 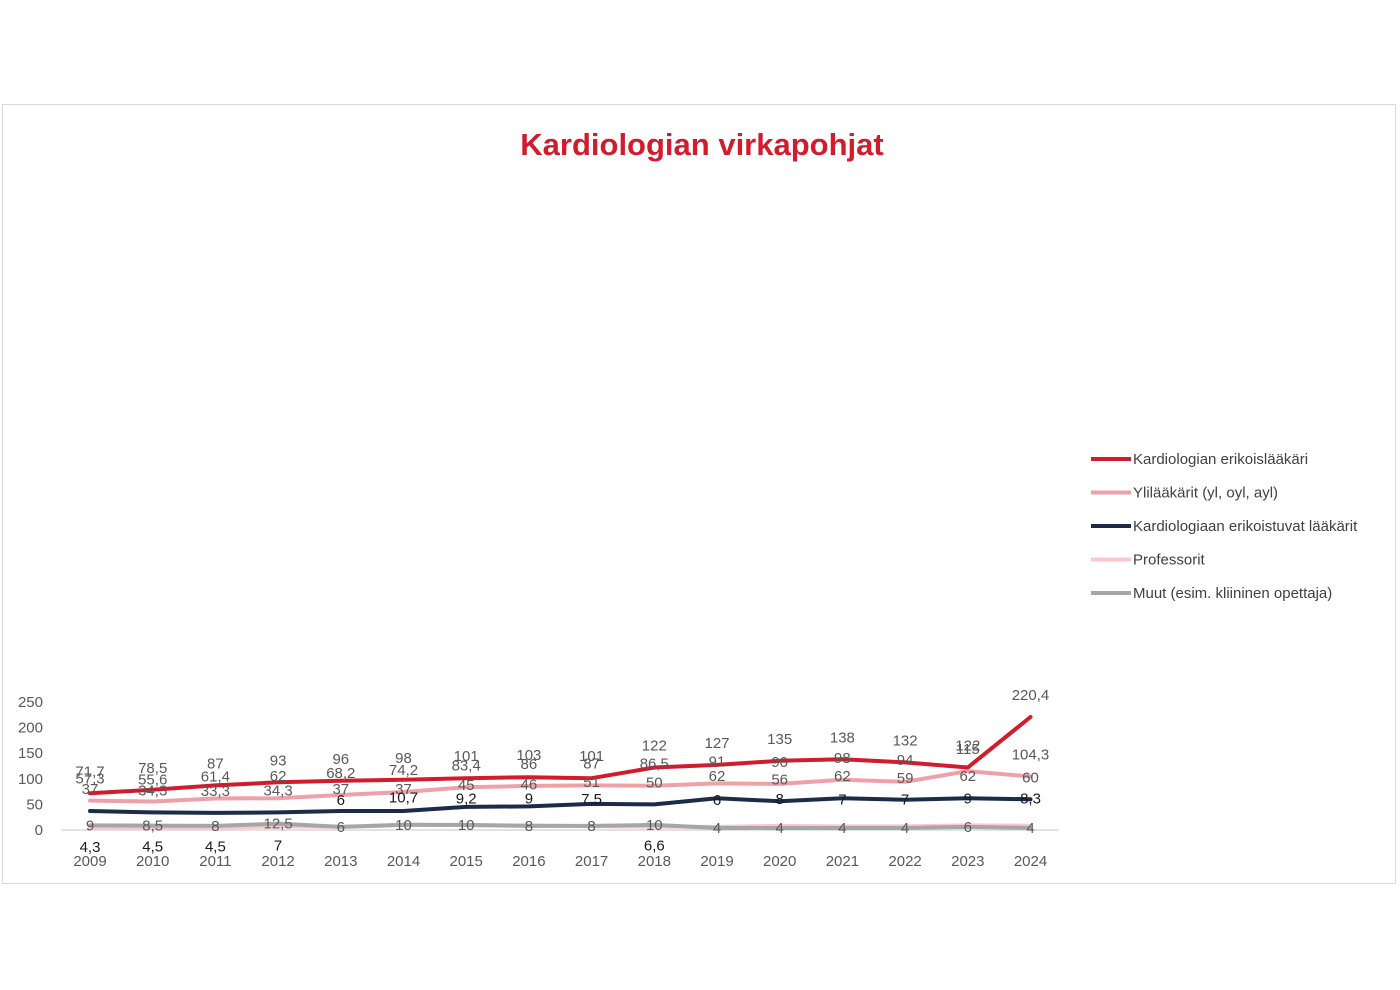 I want to click on data-label: 59, so click(x=905, y=778).